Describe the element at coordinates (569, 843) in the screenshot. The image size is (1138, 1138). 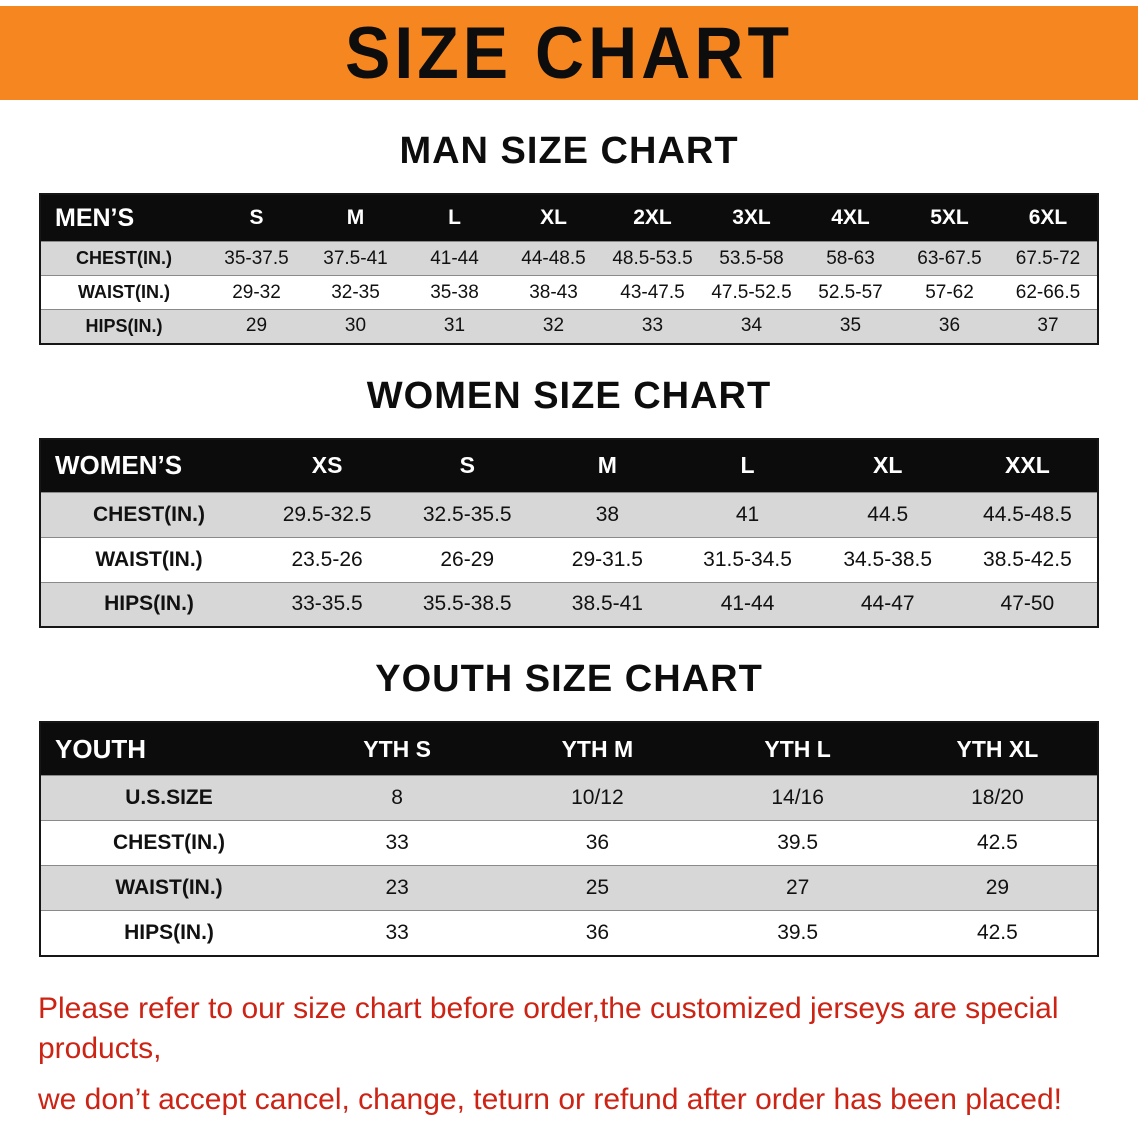
I see `table-row: CHEST(IN.) 33 36 39.5 42.5` at that location.